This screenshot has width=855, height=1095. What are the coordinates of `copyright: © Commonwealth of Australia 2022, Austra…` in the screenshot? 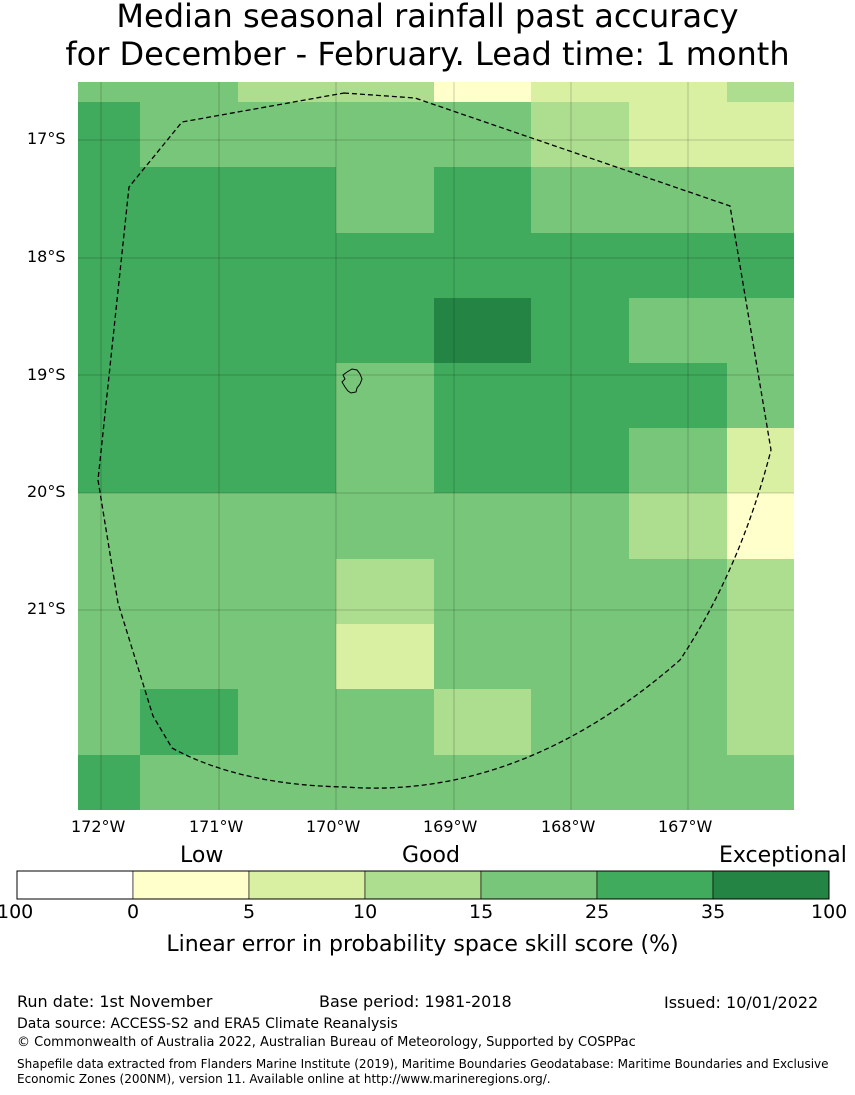 It's located at (326, 1042).